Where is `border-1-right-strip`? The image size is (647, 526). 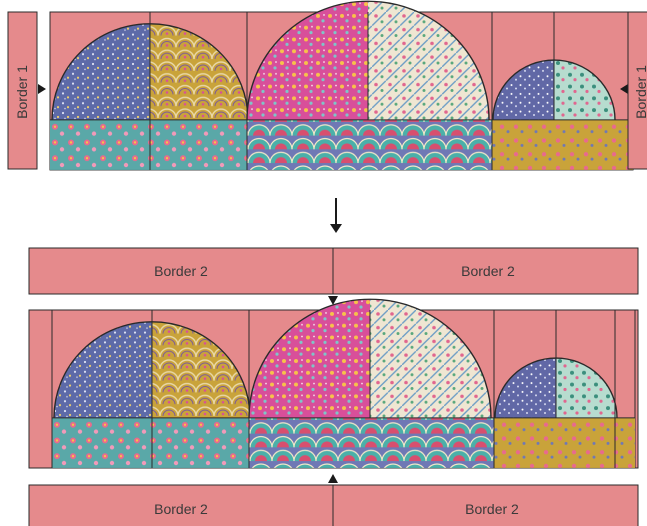 border-1-right-strip is located at coordinates (637, 90).